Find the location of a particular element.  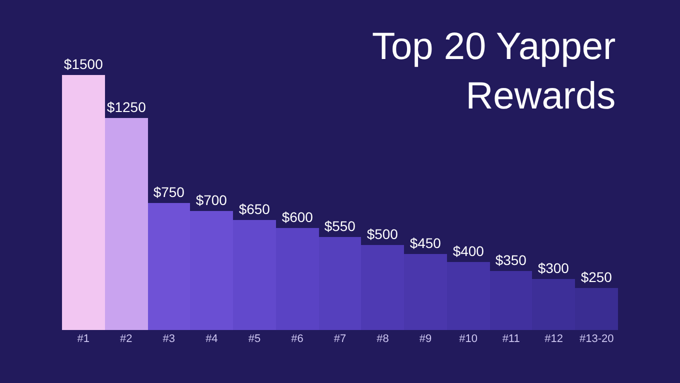

chart-title: Top 20 Yapper Rewards is located at coordinates (494, 72).